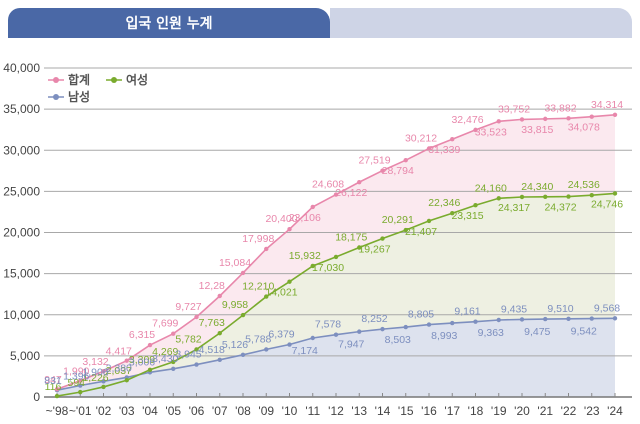  What do you see at coordinates (25, 356) in the screenshot?
I see `y-tick-label: 5,000` at bounding box center [25, 356].